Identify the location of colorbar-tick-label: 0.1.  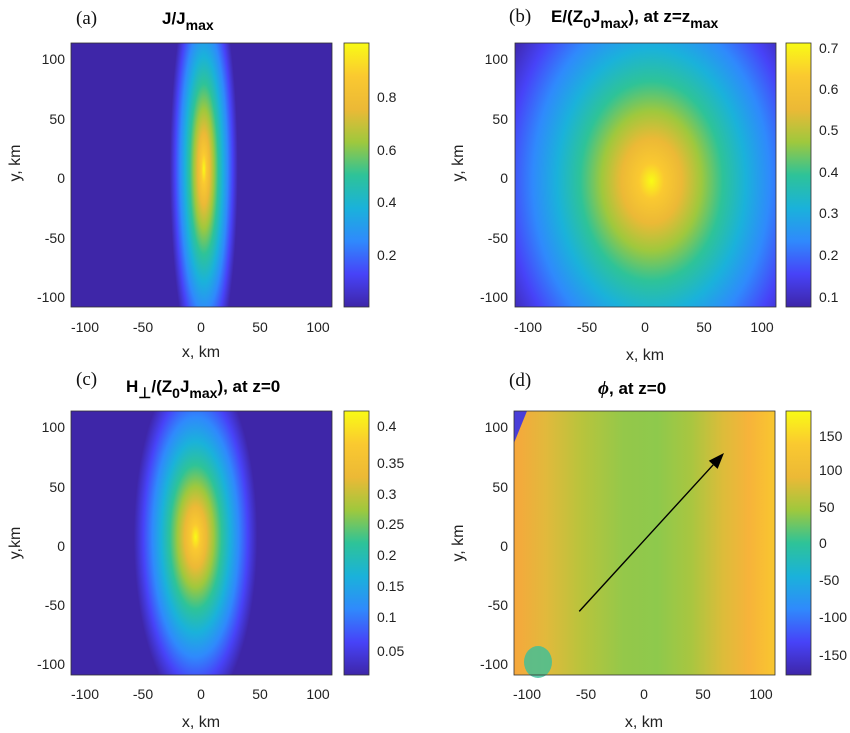
(387, 617).